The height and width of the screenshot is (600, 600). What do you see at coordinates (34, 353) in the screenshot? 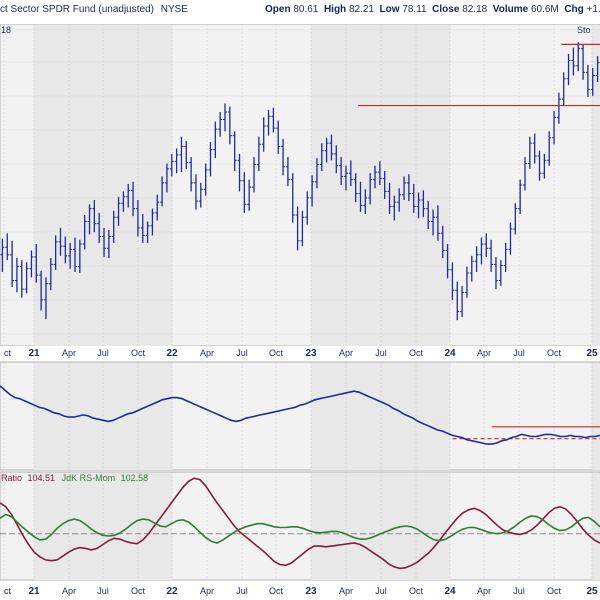
I see `time-tick-label: 21` at bounding box center [34, 353].